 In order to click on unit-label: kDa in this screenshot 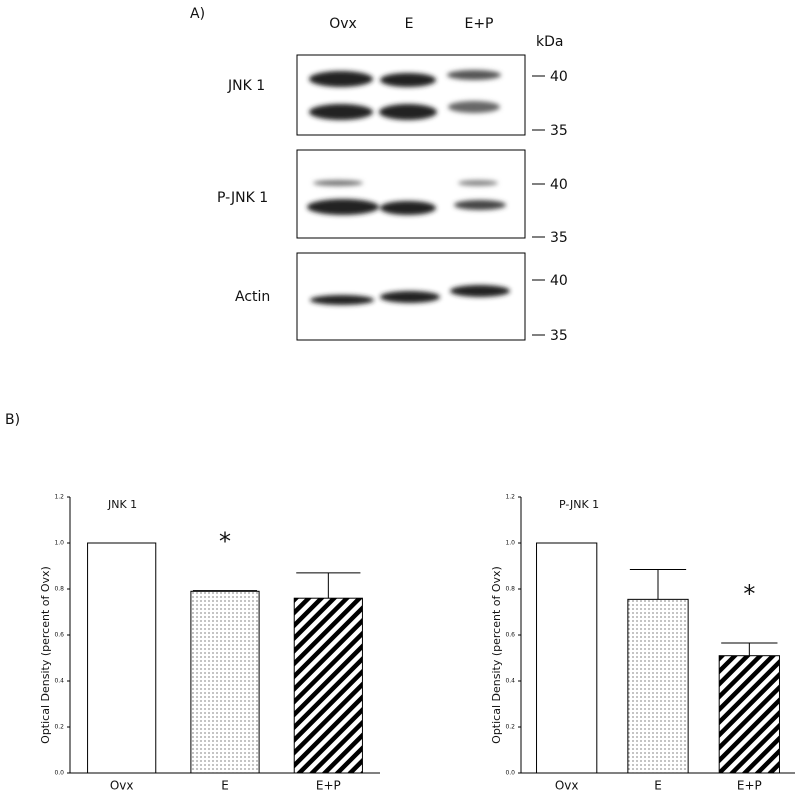, I will do `click(549, 42)`.